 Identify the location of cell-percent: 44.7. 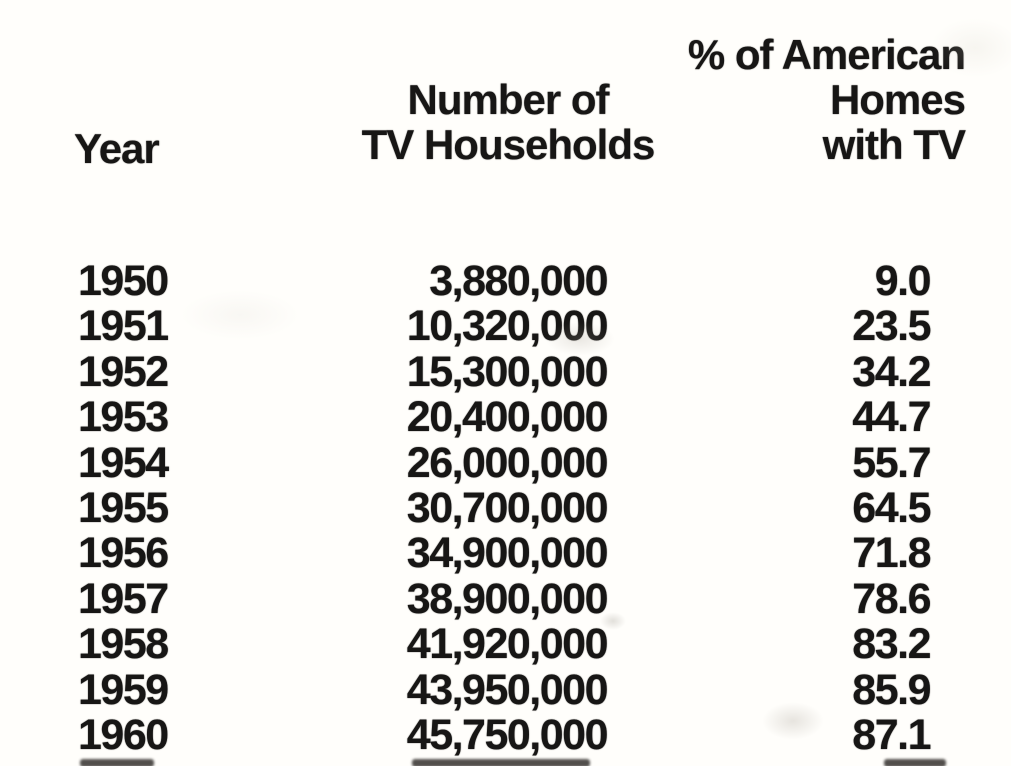
(891, 417).